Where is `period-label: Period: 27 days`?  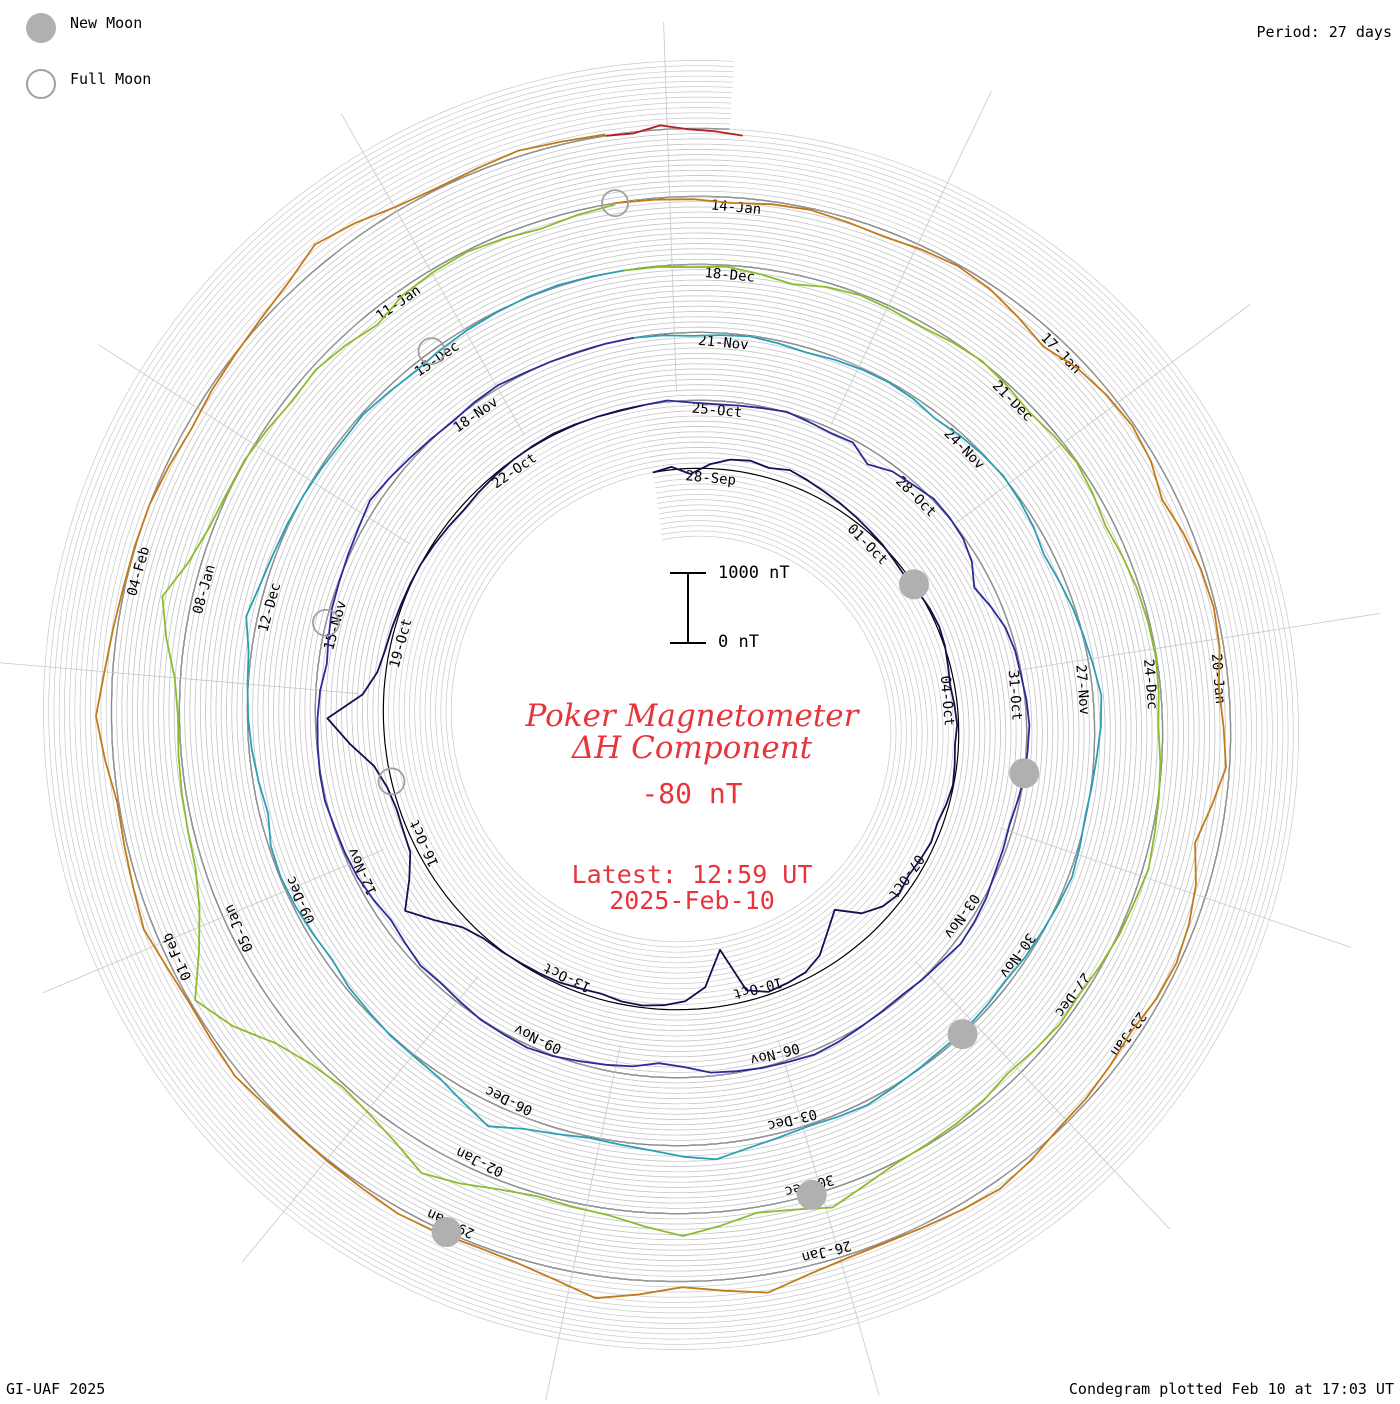
period-label: Period: 27 days is located at coordinates (1324, 32).